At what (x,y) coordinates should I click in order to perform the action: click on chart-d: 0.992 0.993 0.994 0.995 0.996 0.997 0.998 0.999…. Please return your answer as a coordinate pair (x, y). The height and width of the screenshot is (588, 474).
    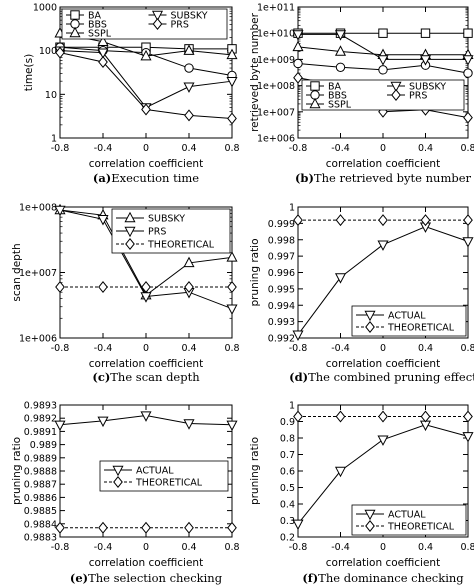
    Looking at the image, I should click on (361, 294).